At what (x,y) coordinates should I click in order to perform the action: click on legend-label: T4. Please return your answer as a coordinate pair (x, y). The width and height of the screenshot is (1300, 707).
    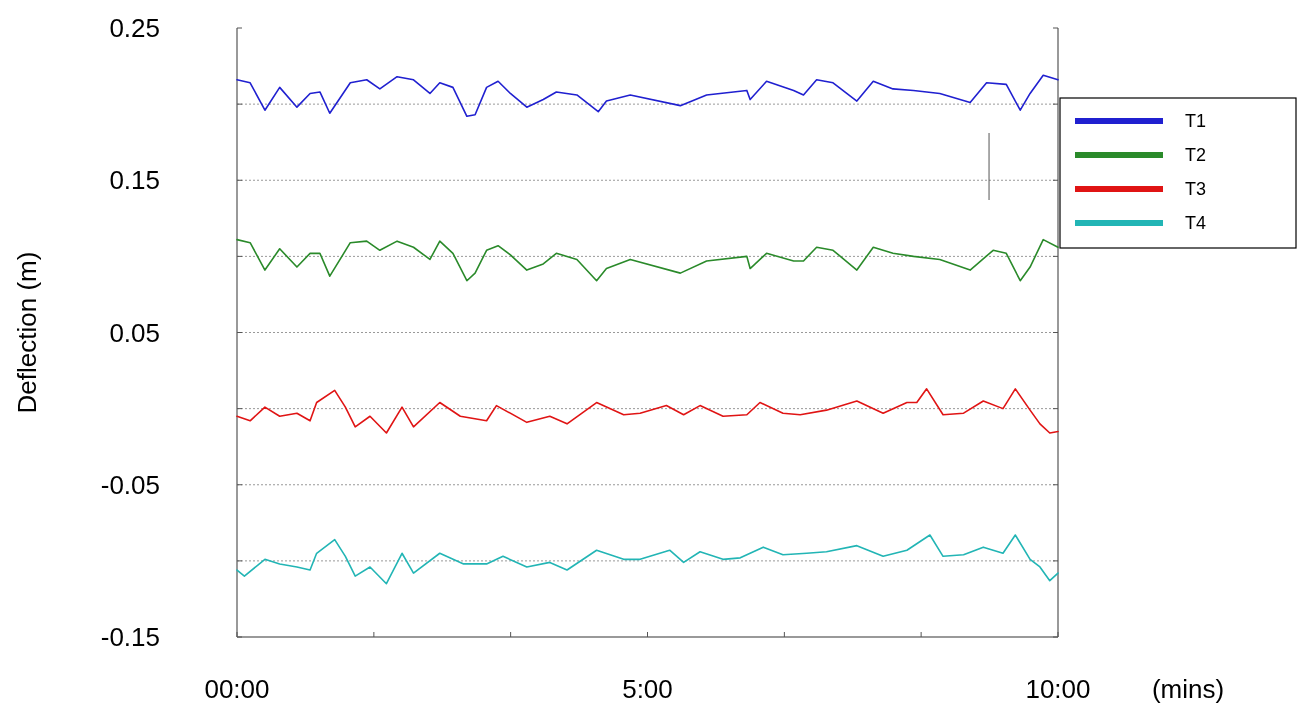
    Looking at the image, I should click on (1196, 223).